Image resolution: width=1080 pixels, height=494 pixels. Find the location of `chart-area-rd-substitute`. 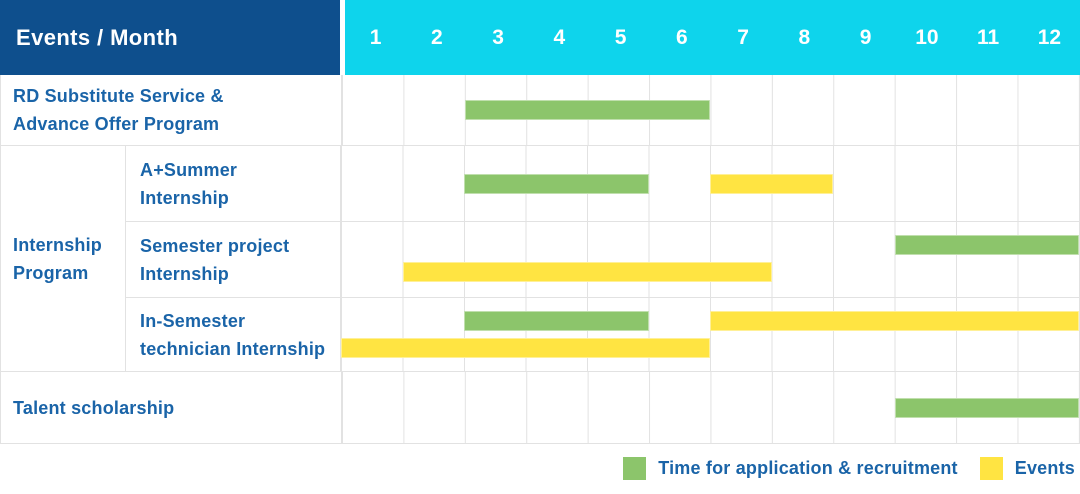

chart-area-rd-substitute is located at coordinates (710, 110).